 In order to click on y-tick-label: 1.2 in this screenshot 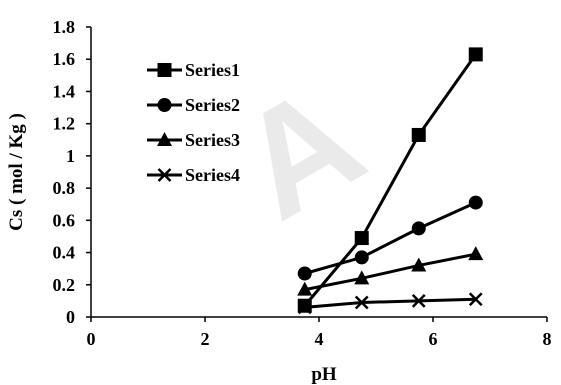, I will do `click(64, 124)`.